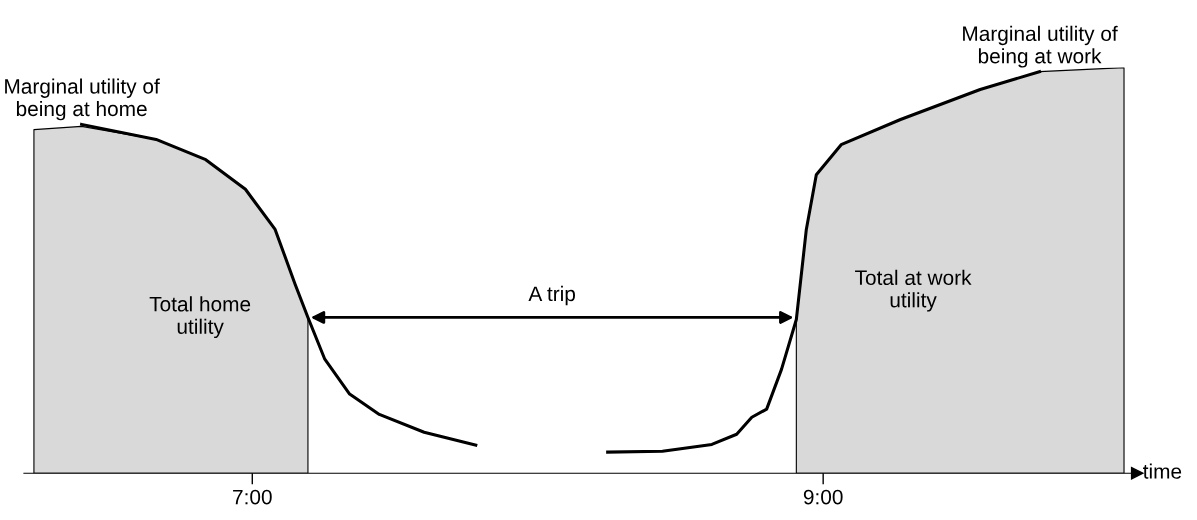  Describe the element at coordinates (913, 290) in the screenshot. I see `series-label: Total at work utility` at that location.